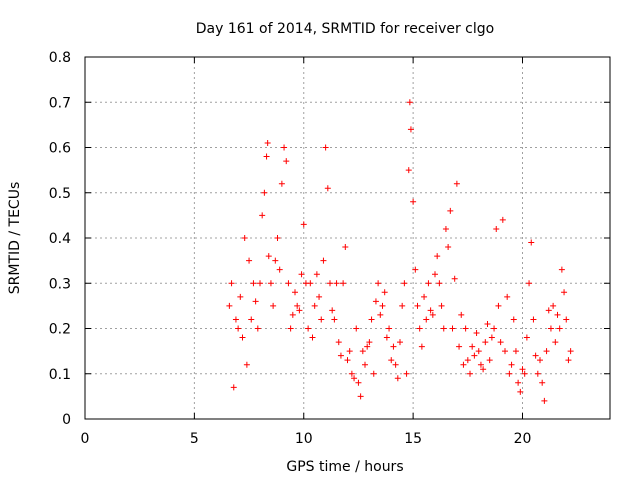 This screenshot has height=480, width=640. I want to click on y-tick-label: 0.6, so click(60, 149).